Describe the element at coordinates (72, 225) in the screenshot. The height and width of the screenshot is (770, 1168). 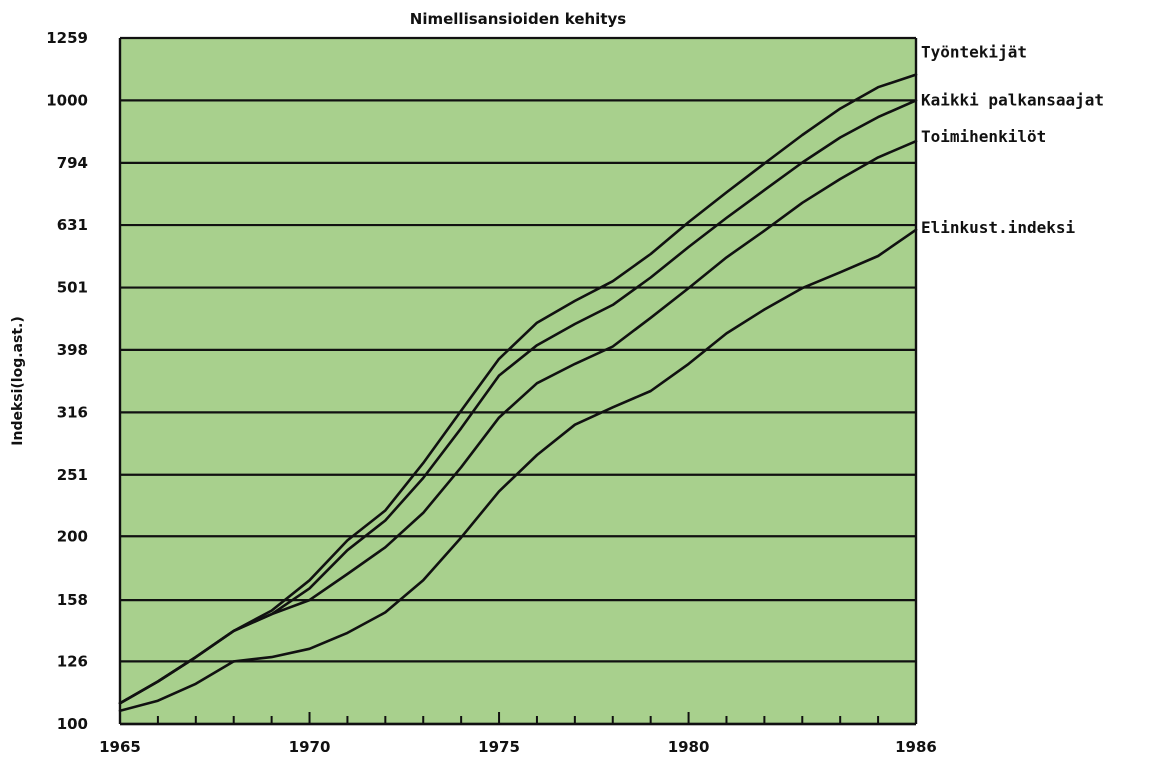
I see `y-tick-label: 631` at that location.